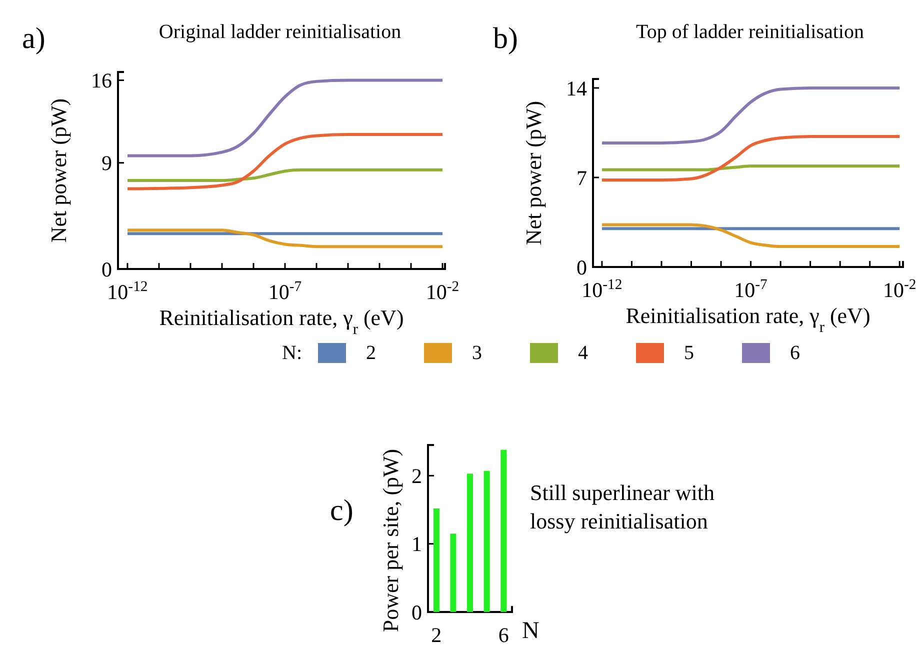 Image resolution: width=924 pixels, height=648 pixels. I want to click on text: Still superlinear with lossy reinitialisation, so click(622, 507).